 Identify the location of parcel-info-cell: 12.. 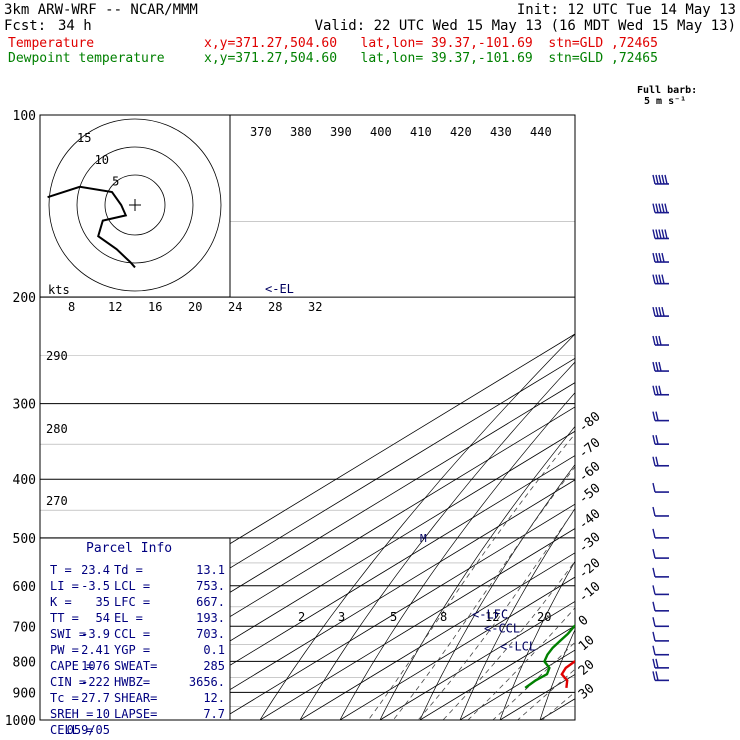
(214, 698).